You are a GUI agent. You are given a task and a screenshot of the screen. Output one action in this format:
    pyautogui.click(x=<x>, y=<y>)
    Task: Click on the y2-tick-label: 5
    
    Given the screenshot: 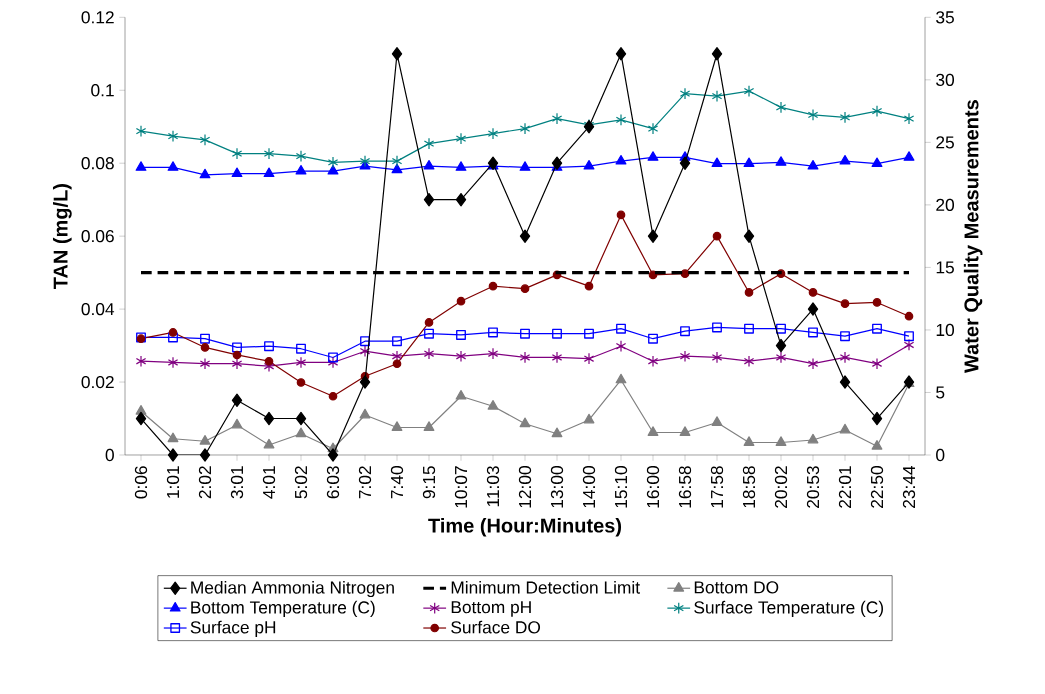 What is the action you would take?
    pyautogui.click(x=940, y=392)
    